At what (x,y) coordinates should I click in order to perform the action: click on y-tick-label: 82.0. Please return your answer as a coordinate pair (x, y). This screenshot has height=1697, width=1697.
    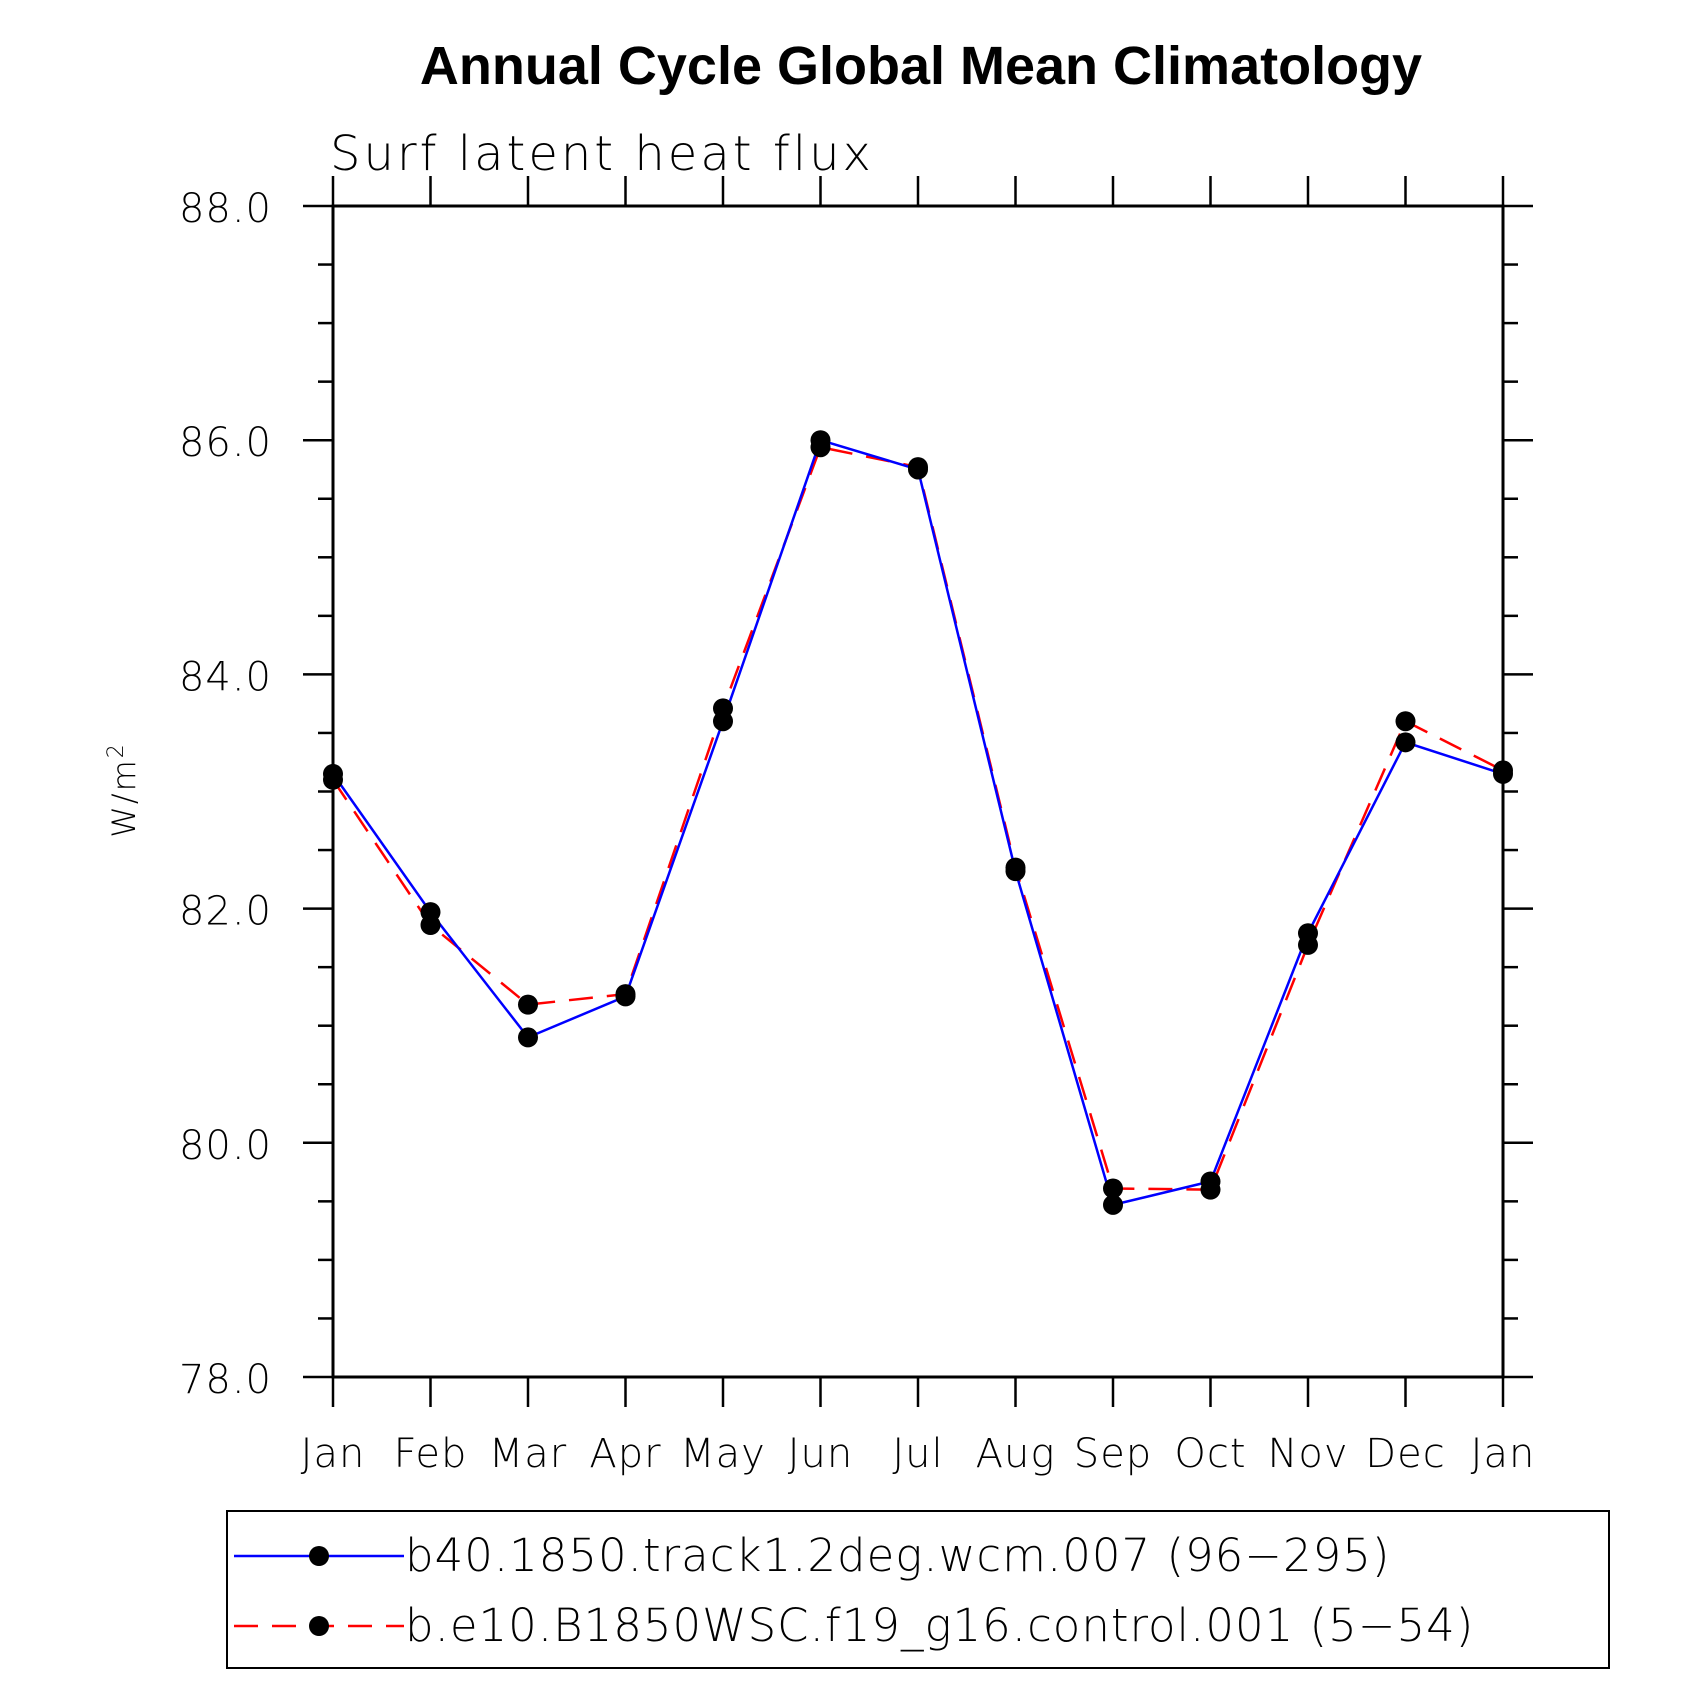
    Looking at the image, I should click on (225, 912).